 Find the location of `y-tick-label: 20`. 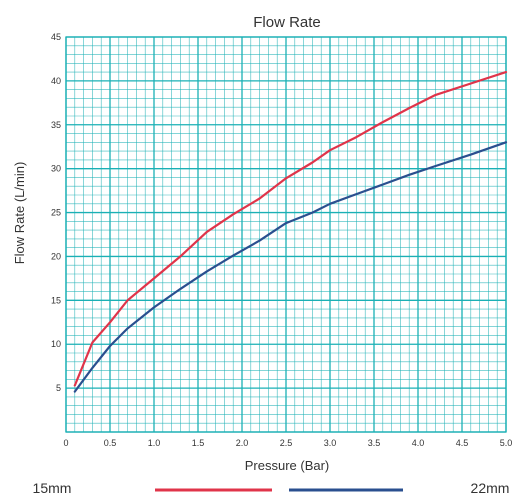

y-tick-label: 20 is located at coordinates (56, 256).